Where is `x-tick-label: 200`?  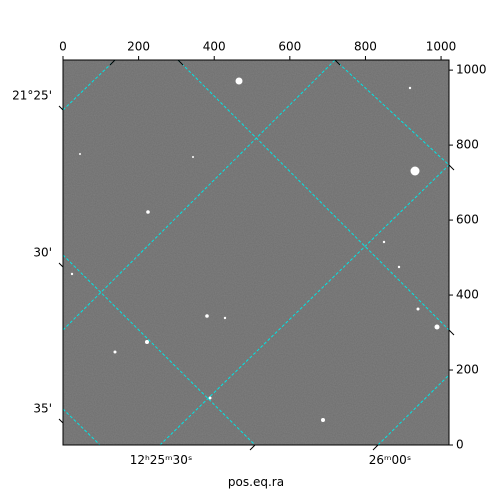 x-tick-label: 200 is located at coordinates (138, 47).